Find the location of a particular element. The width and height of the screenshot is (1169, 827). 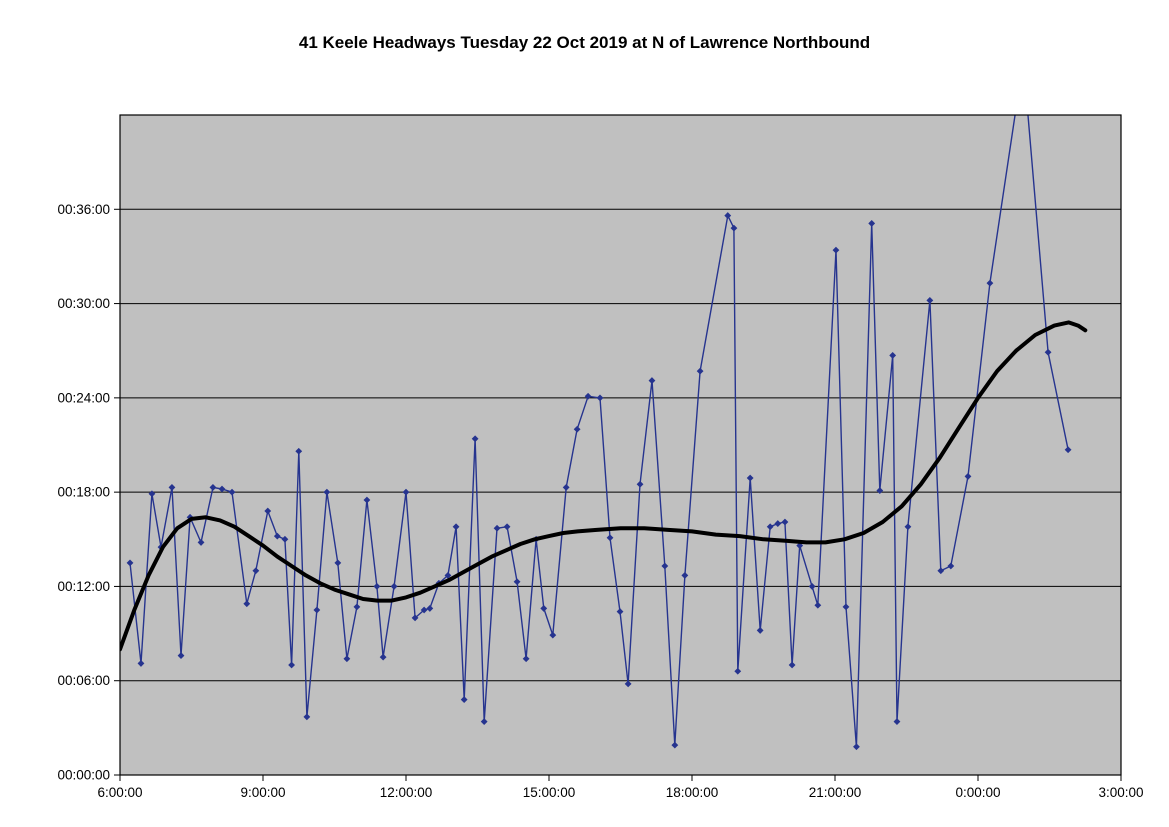

x-axis-label: 15:00:00 is located at coordinates (549, 792).